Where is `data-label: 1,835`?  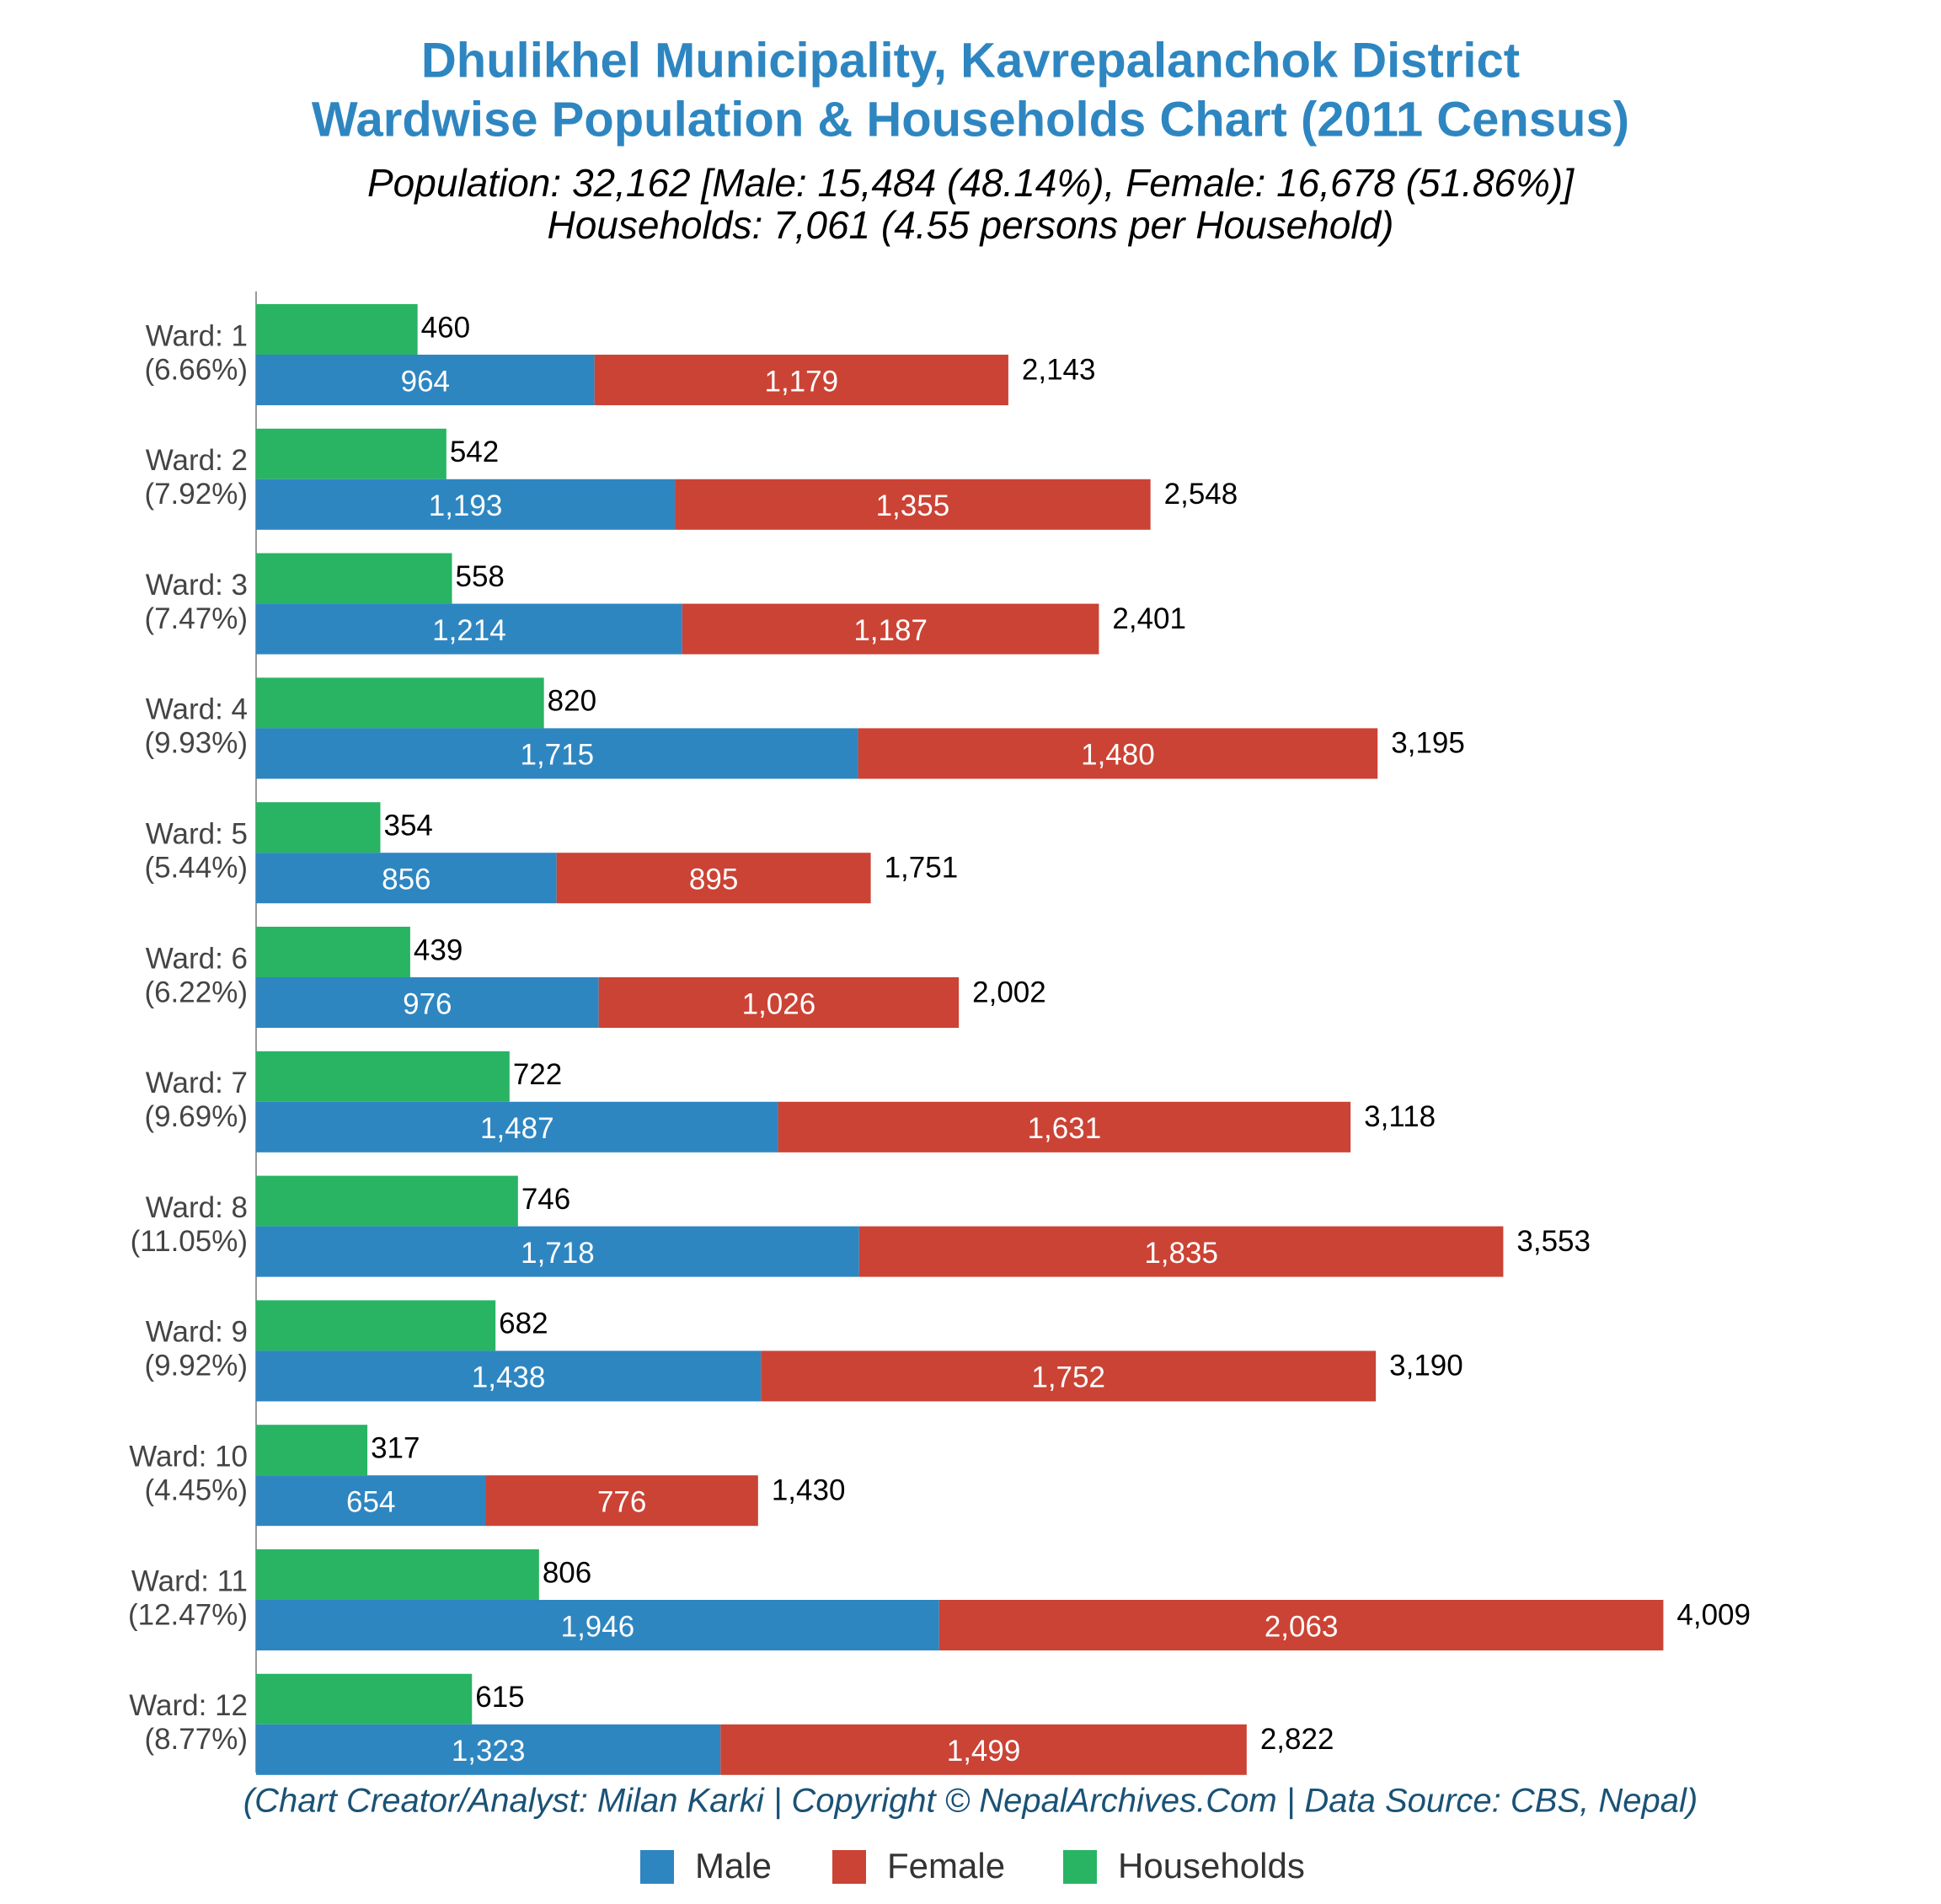 data-label: 1,835 is located at coordinates (1181, 1253).